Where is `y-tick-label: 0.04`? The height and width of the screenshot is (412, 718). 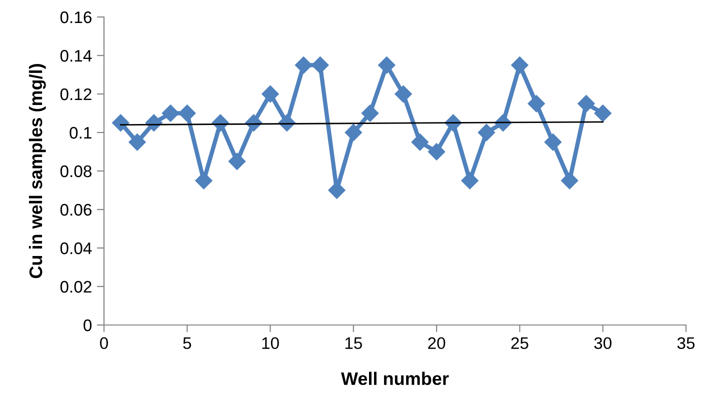
y-tick-label: 0.04 is located at coordinates (76, 248).